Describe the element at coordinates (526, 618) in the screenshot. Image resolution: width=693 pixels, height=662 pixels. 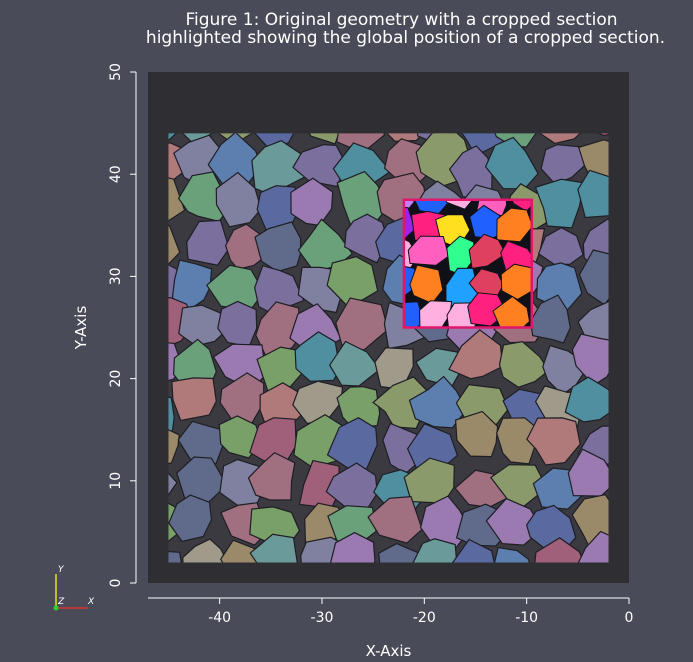
I see `x-tick-label: -10` at that location.